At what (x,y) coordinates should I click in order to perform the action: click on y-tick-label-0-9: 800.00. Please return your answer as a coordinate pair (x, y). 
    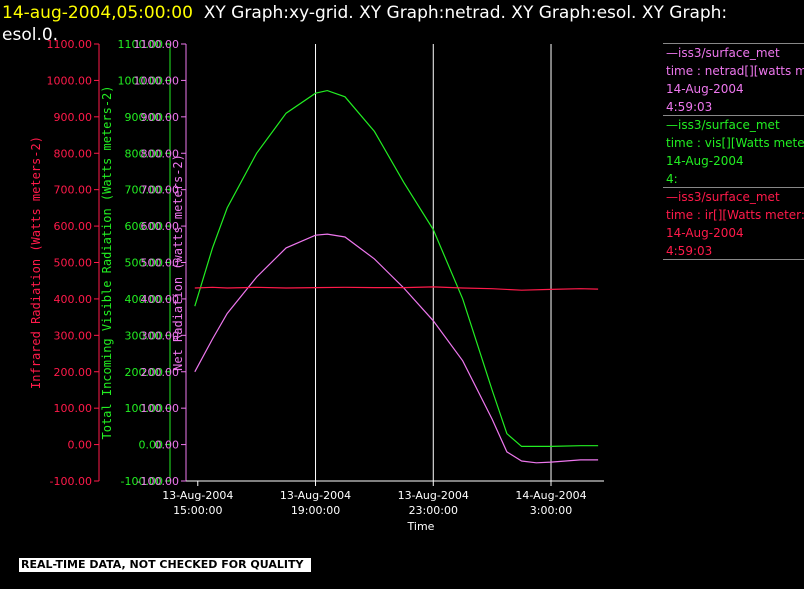
    Looking at the image, I should click on (73, 153).